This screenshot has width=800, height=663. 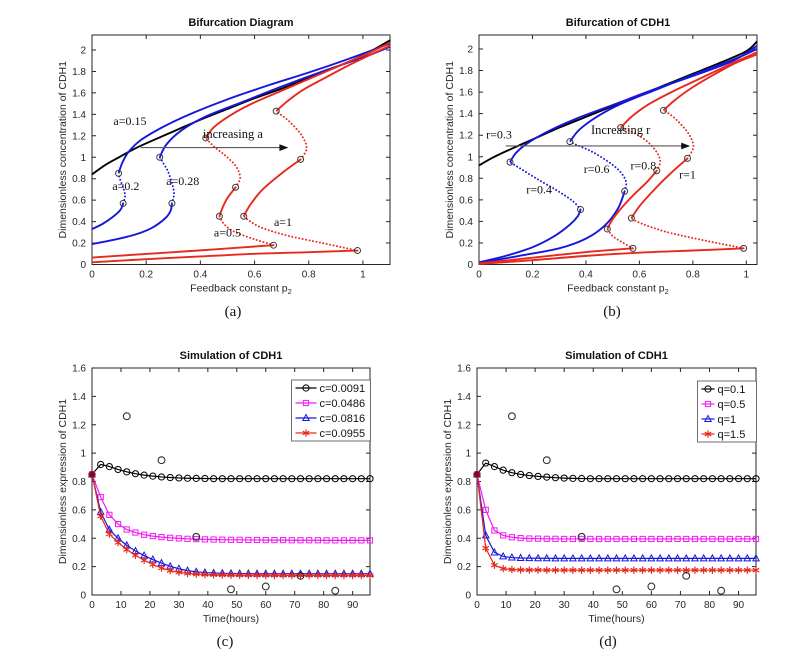 What do you see at coordinates (240, 23) in the screenshot?
I see `panel-title: Bifurcation Diagram` at bounding box center [240, 23].